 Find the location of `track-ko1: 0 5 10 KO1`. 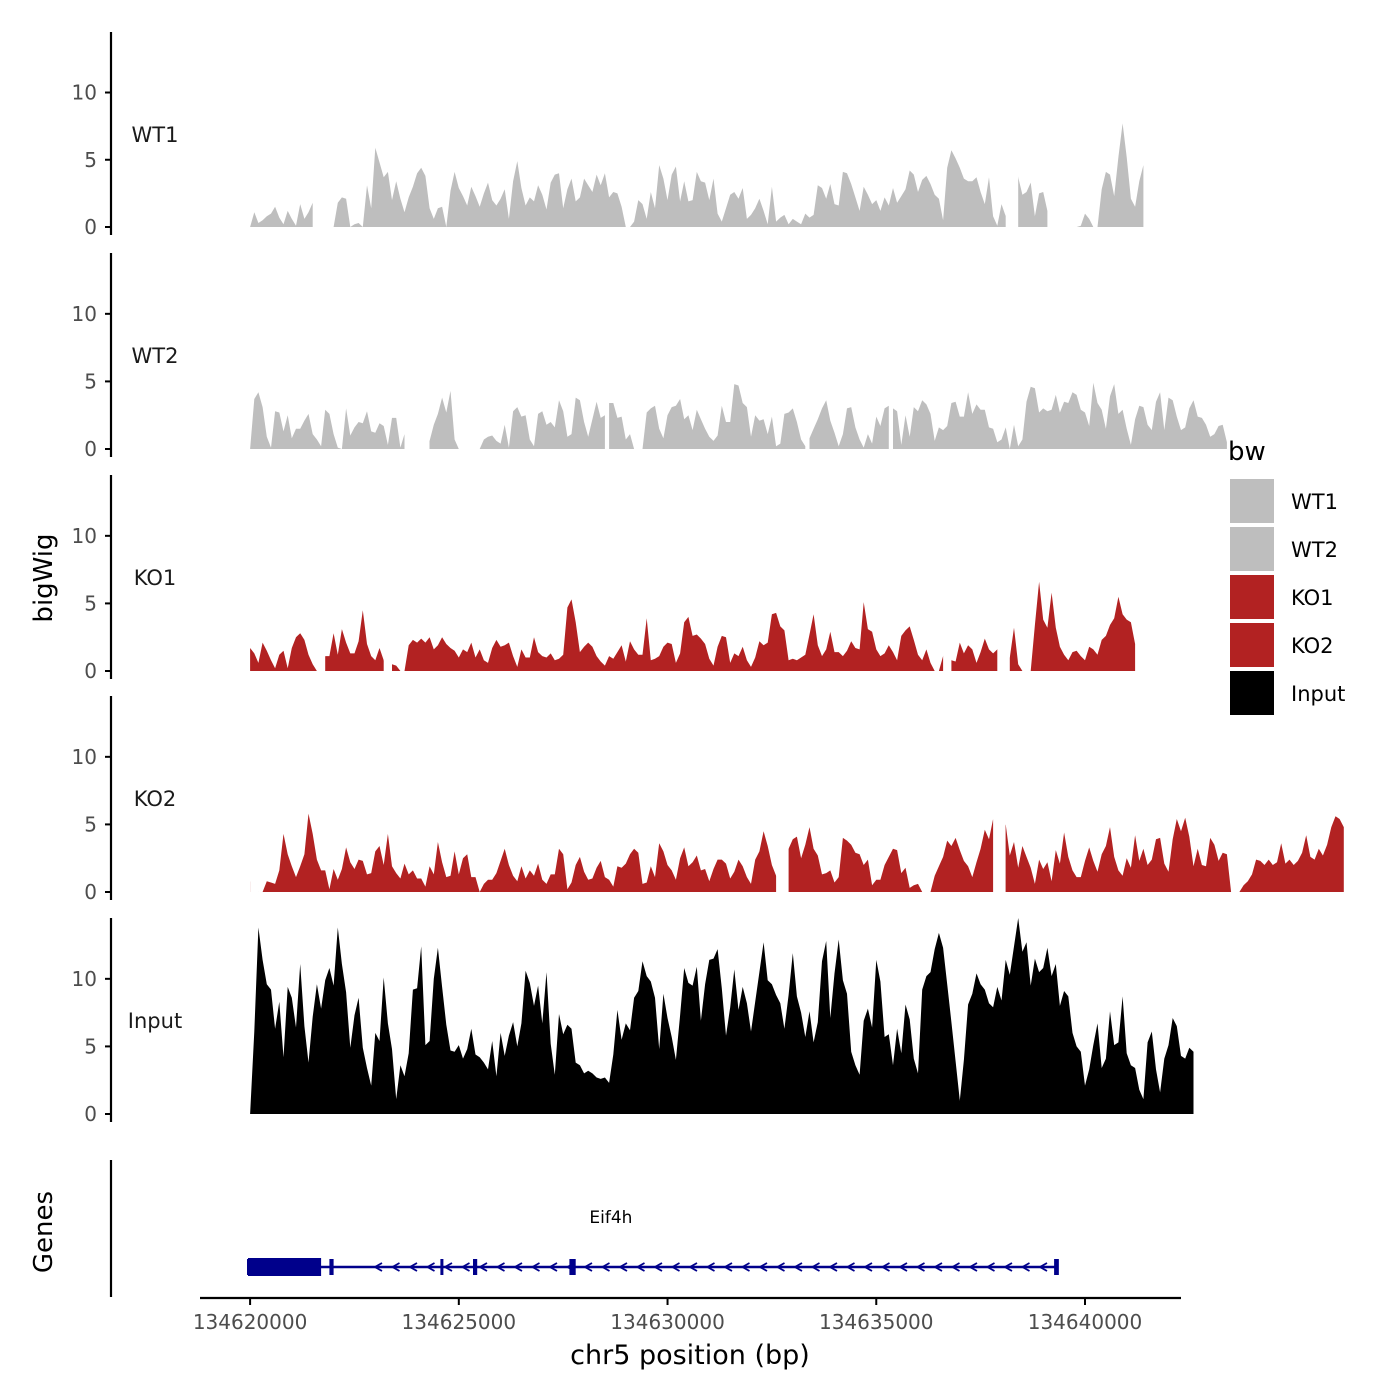

track-ko1: 0 5 10 KO1 is located at coordinates (604, 579).